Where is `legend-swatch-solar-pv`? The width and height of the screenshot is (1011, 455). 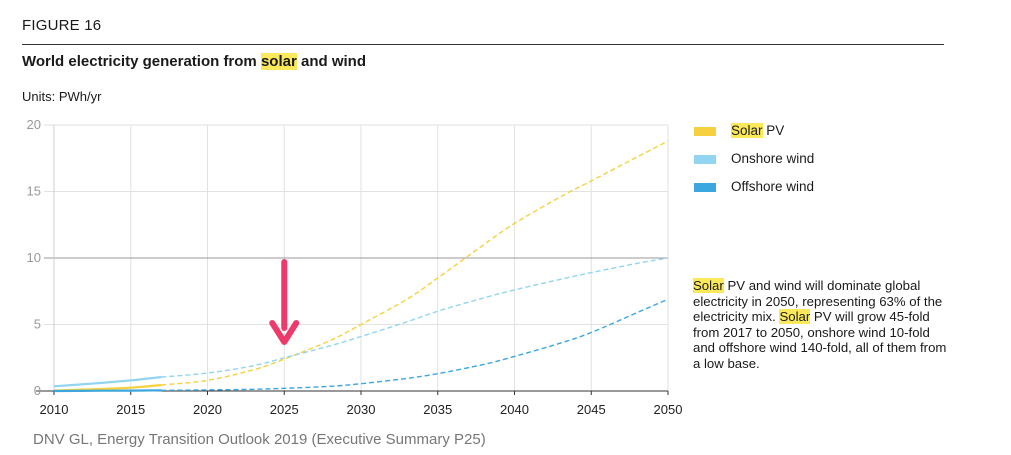
legend-swatch-solar-pv is located at coordinates (705, 131).